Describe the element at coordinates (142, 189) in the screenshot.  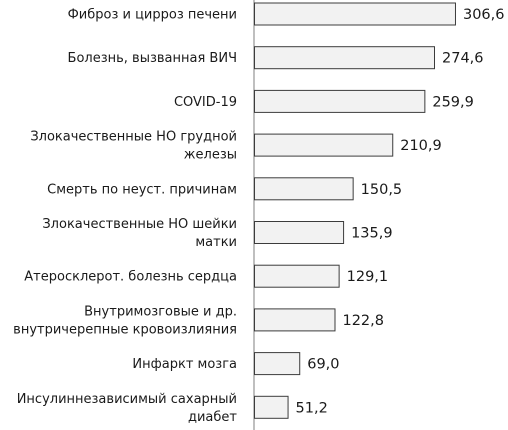
I see `category-label-4: Смерть по неуст. причинам` at that location.